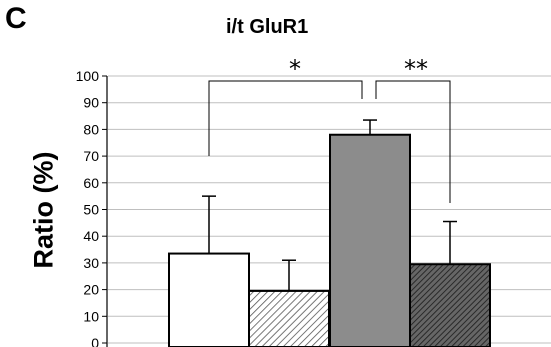 The height and width of the screenshot is (347, 551). Describe the element at coordinates (91, 263) in the screenshot. I see `y-tick-label: 30` at that location.